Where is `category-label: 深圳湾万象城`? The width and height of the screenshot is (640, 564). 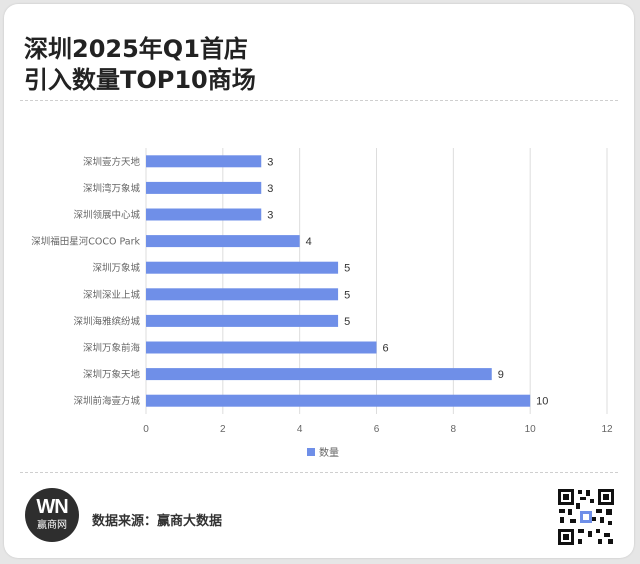
category-label: 深圳湾万象城 is located at coordinates (112, 188).